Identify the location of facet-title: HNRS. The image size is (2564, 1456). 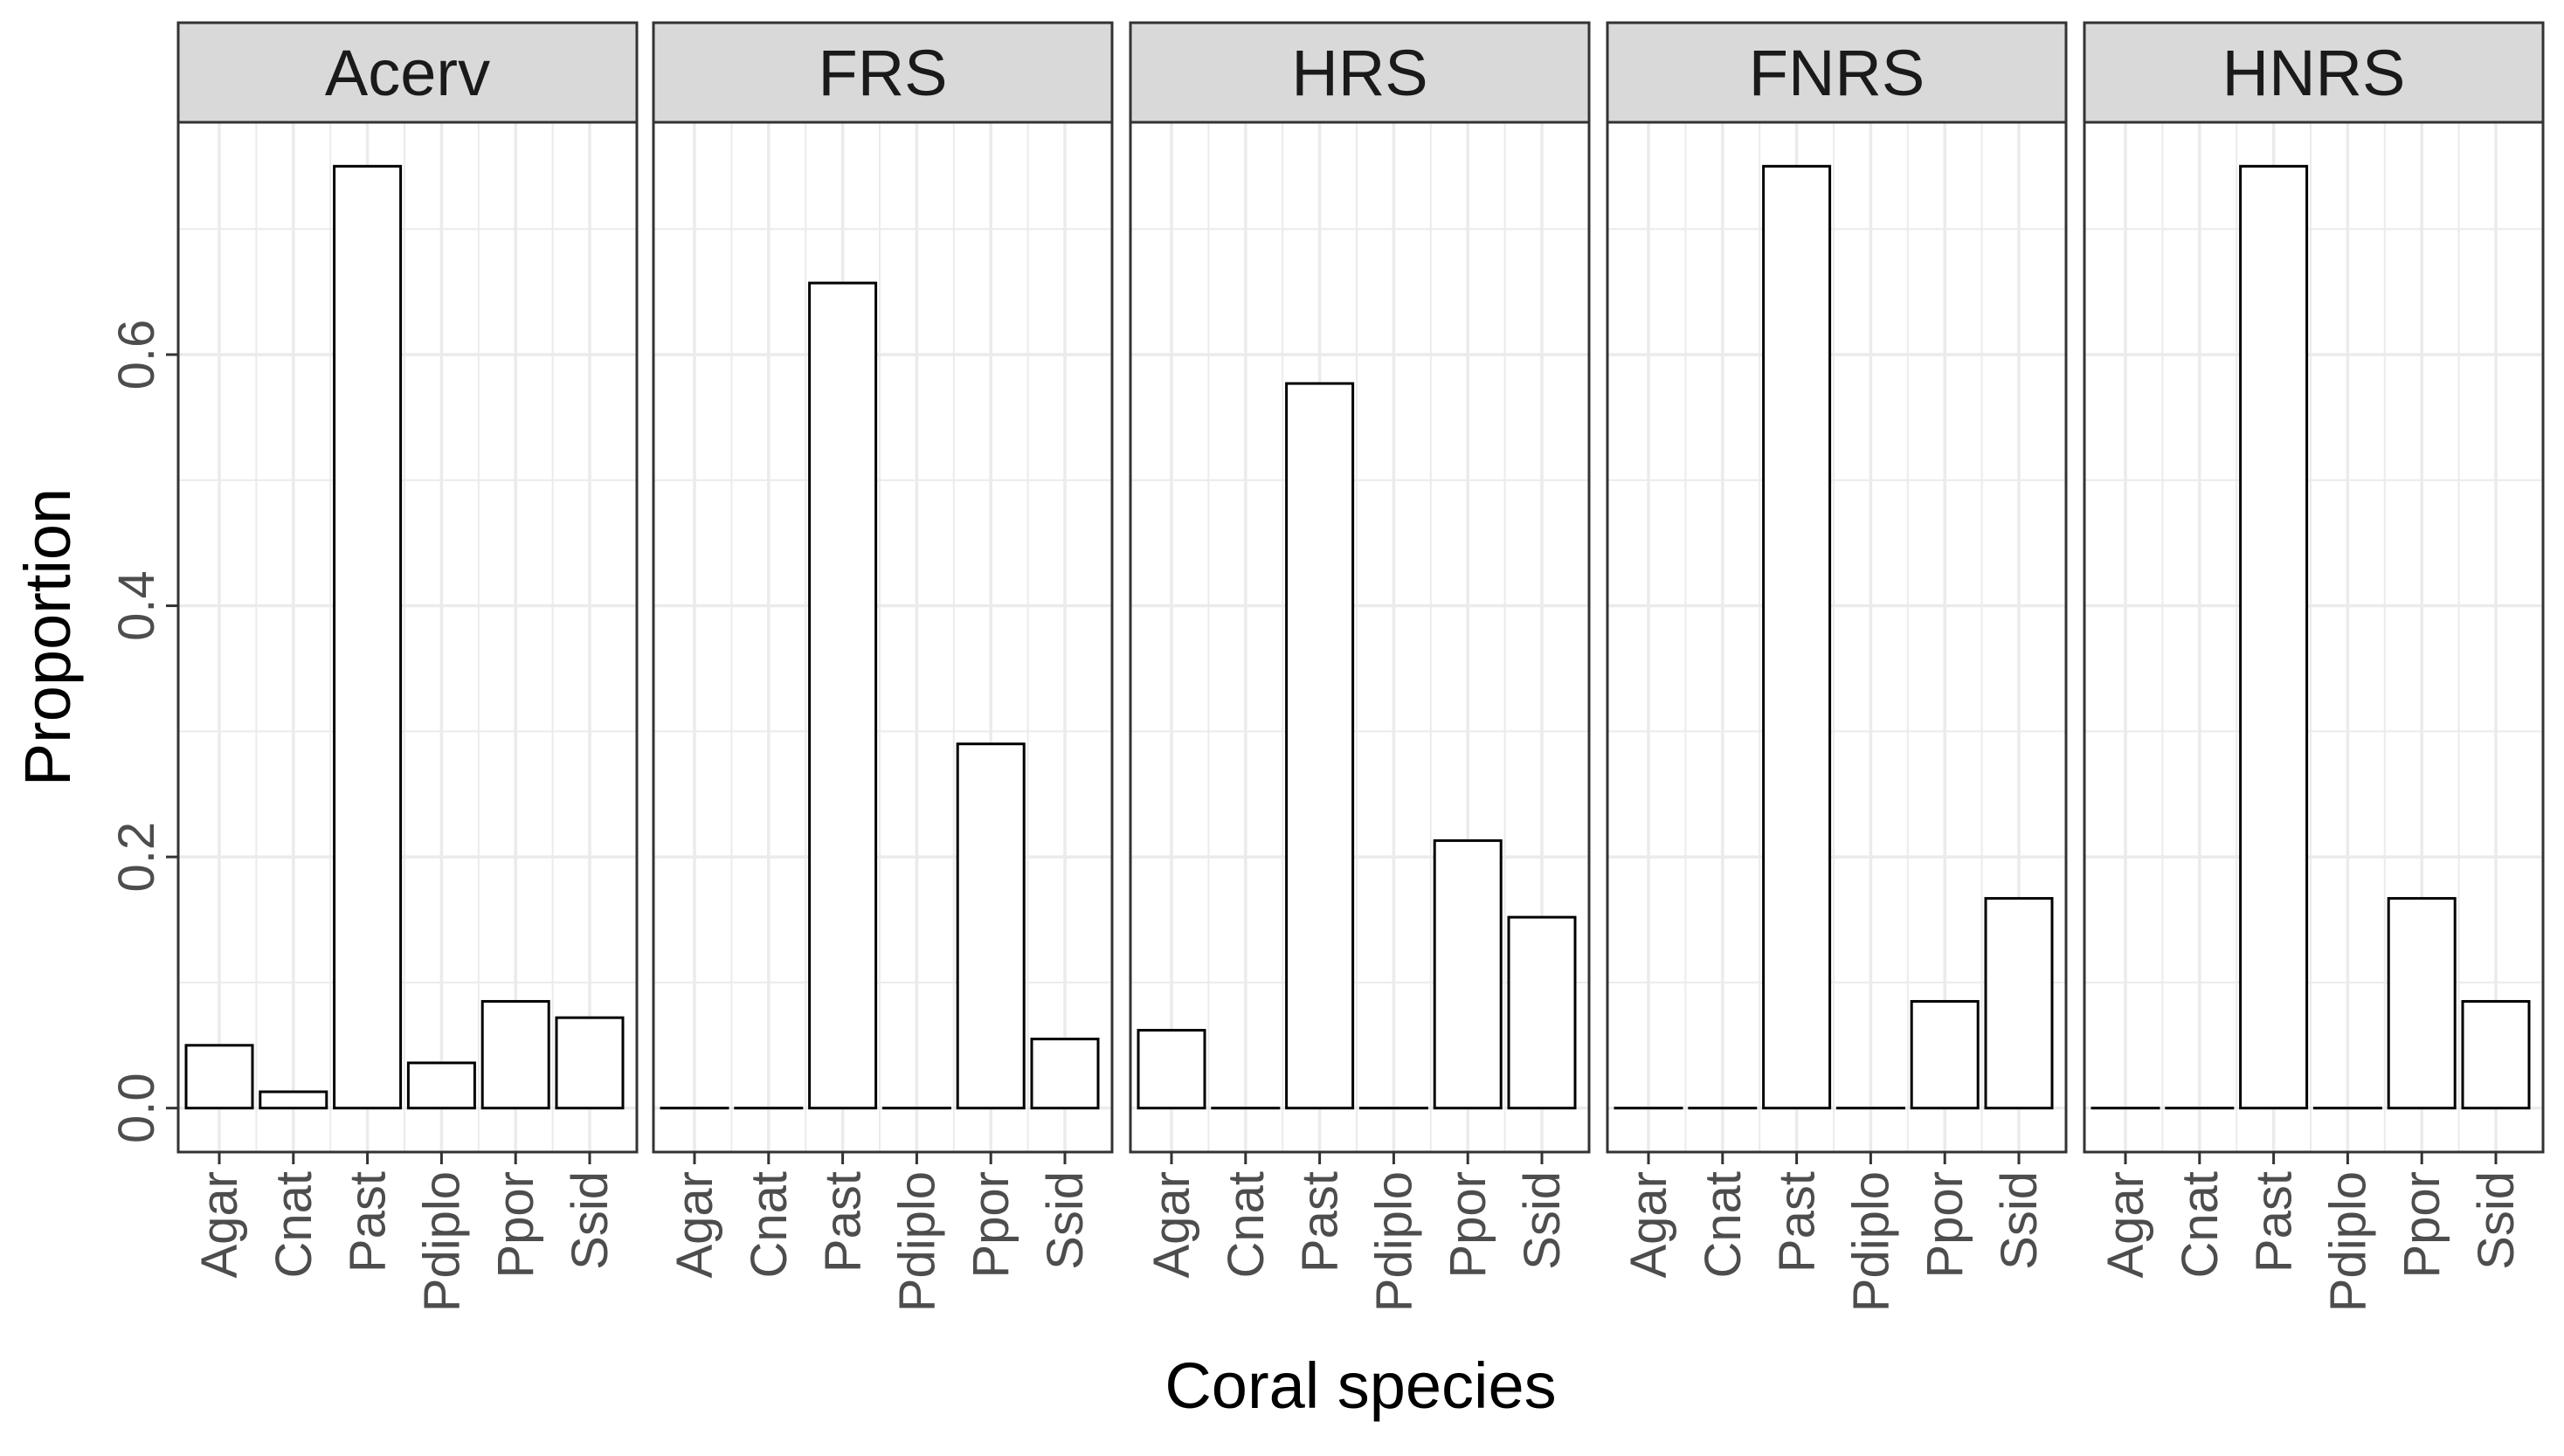
(2314, 73).